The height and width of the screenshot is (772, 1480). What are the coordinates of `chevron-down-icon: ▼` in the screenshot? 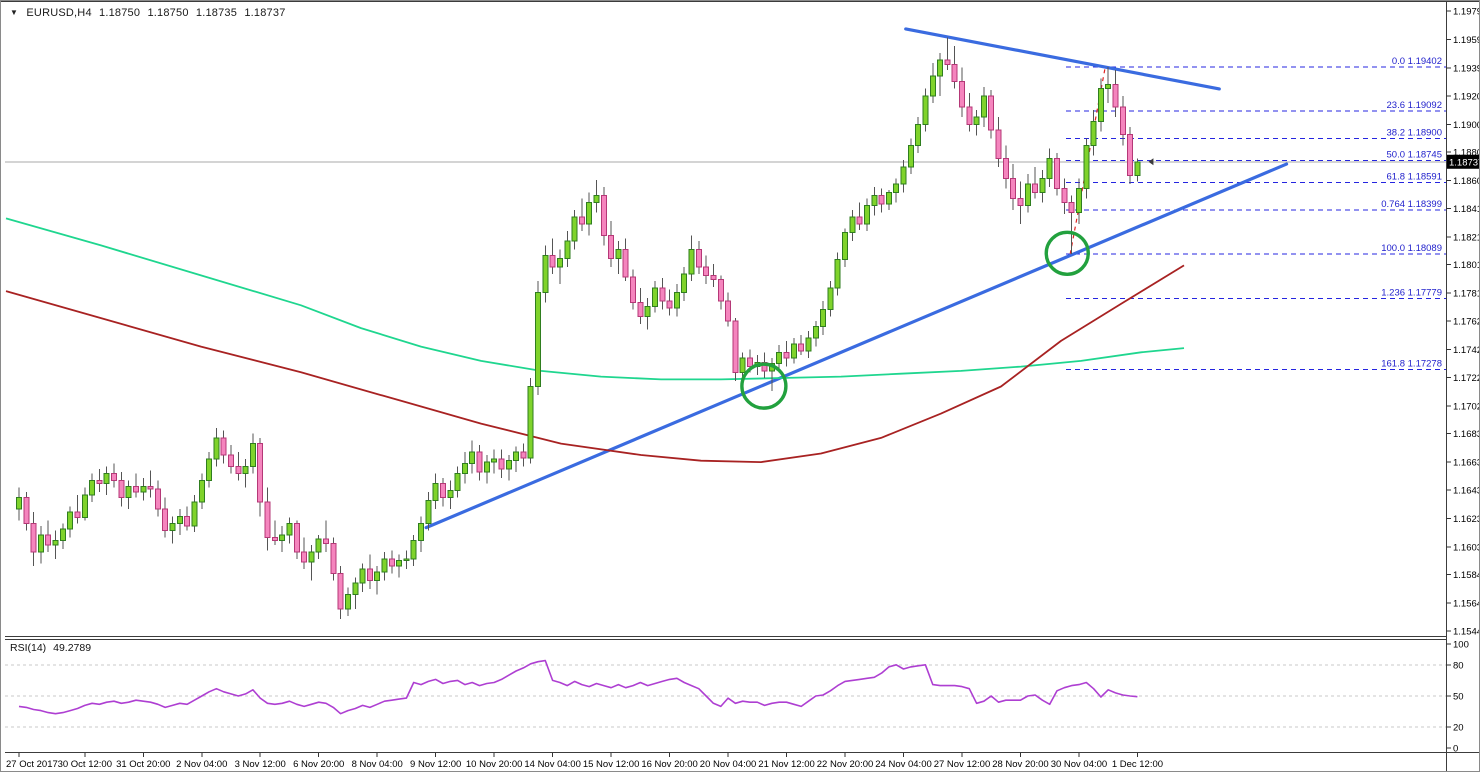 It's located at (14, 12).